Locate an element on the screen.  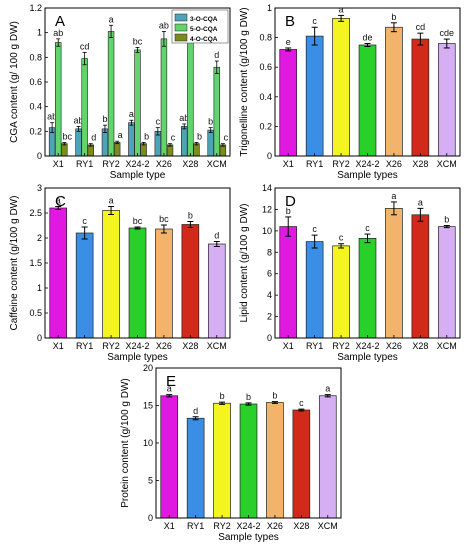
significance-label: de is located at coordinates (367, 38).